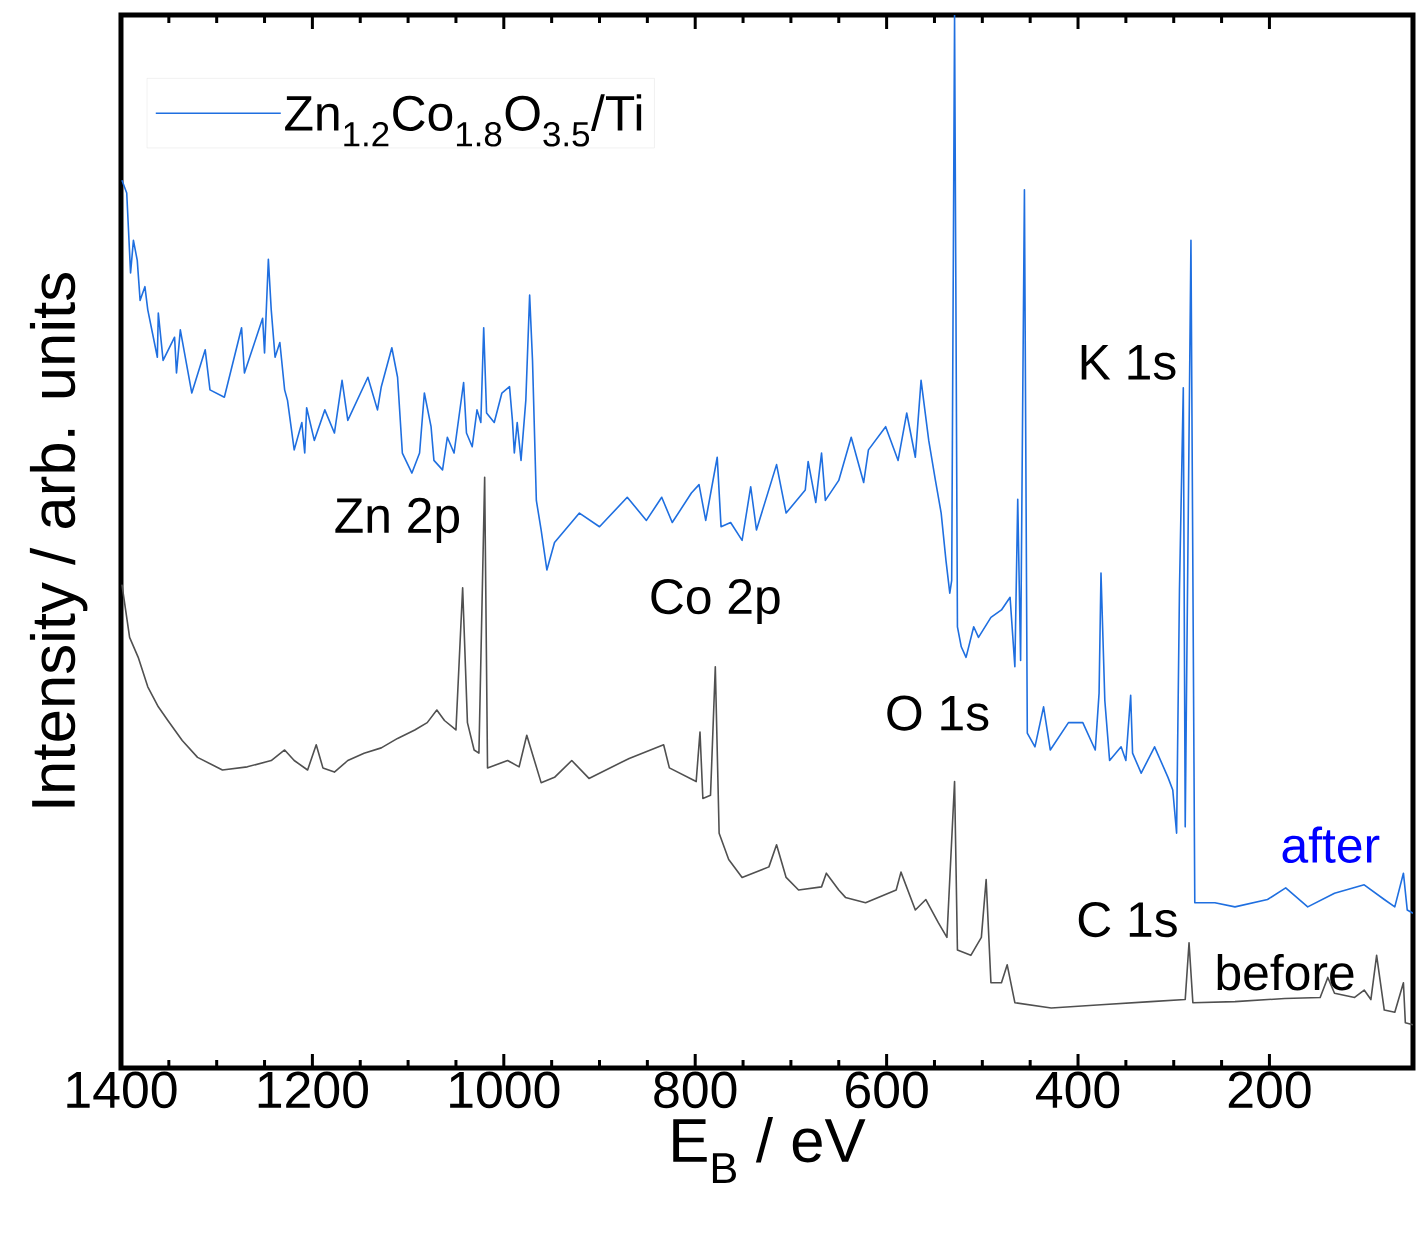 This screenshot has width=1417, height=1243. Describe the element at coordinates (122, 1090) in the screenshot. I see `x-tick-label: 1400` at that location.